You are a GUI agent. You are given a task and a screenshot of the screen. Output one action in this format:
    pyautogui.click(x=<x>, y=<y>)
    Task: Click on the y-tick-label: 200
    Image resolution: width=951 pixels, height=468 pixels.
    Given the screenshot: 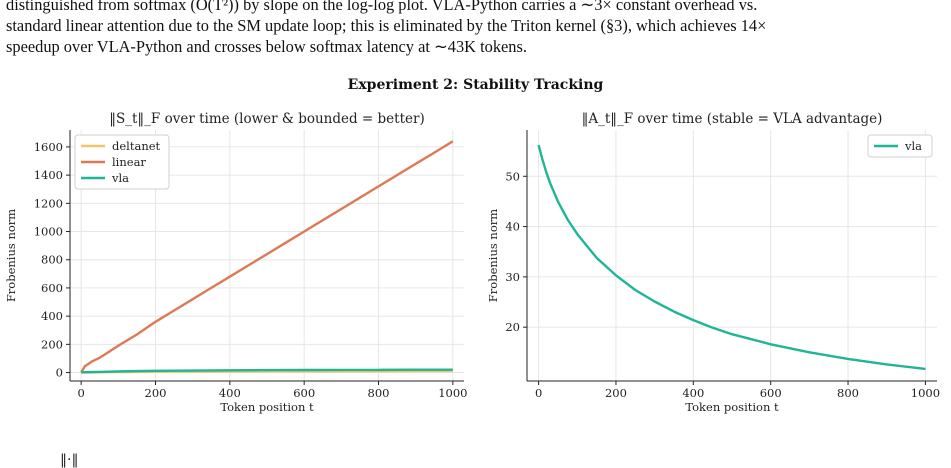 What is the action you would take?
    pyautogui.click(x=52, y=344)
    